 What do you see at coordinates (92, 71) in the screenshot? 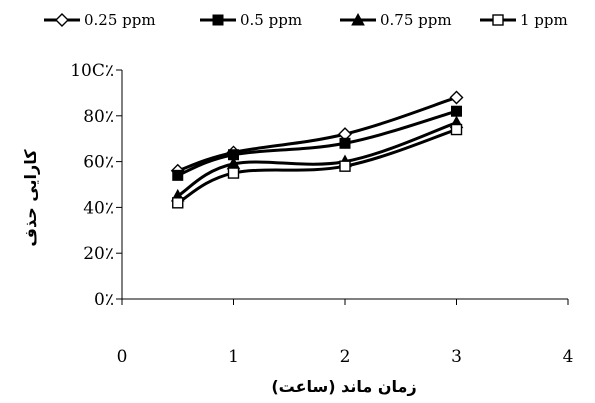
I see `y-tick-label: 10C٪` at bounding box center [92, 71].